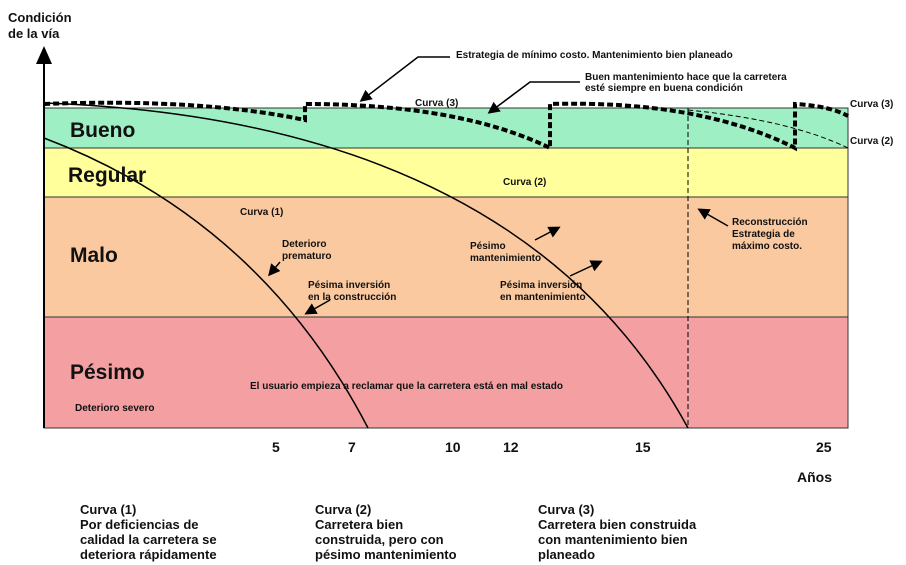 This screenshot has width=906, height=565. What do you see at coordinates (44, 55) in the screenshot?
I see `y-arrow` at bounding box center [44, 55].